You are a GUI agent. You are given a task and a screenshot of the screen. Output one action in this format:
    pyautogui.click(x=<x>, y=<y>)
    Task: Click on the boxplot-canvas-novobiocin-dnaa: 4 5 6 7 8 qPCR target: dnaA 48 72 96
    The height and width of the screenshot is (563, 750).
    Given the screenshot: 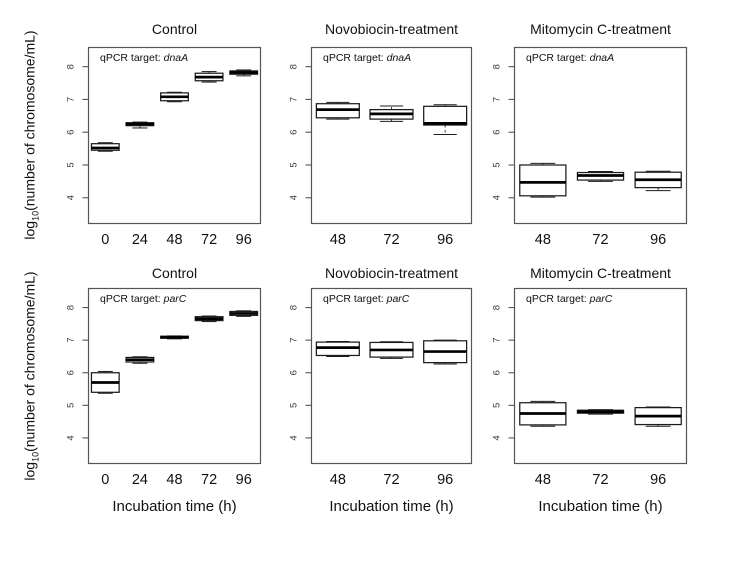 What is the action you would take?
    pyautogui.click(x=381, y=147)
    